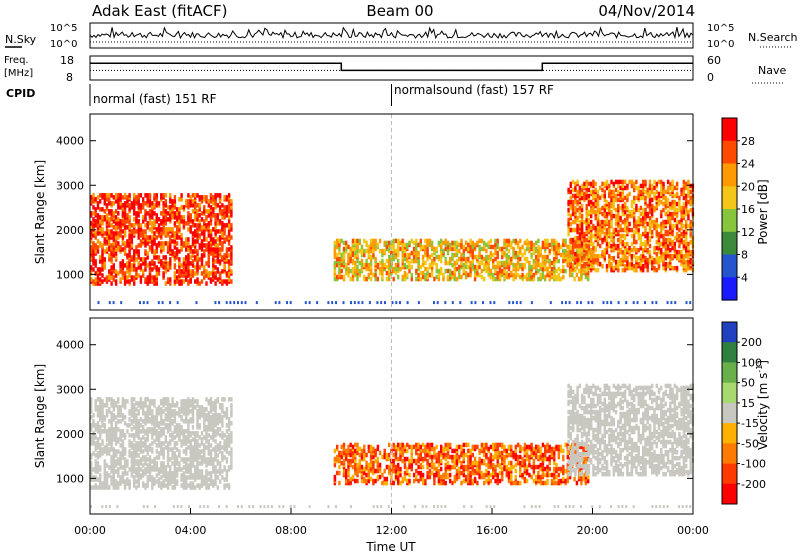 This screenshot has width=800, height=558. What do you see at coordinates (748, 209) in the screenshot?
I see `colorbar-tick-3: 16` at bounding box center [748, 209].